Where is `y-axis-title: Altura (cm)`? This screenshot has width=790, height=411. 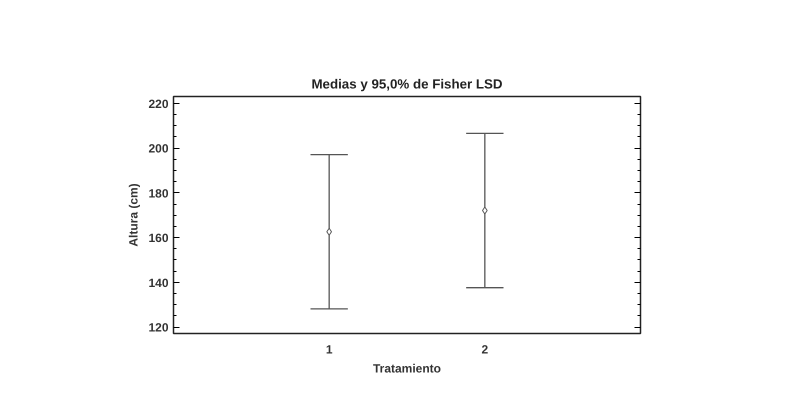
y-axis-title: Altura (cm) is located at coordinates (133, 215).